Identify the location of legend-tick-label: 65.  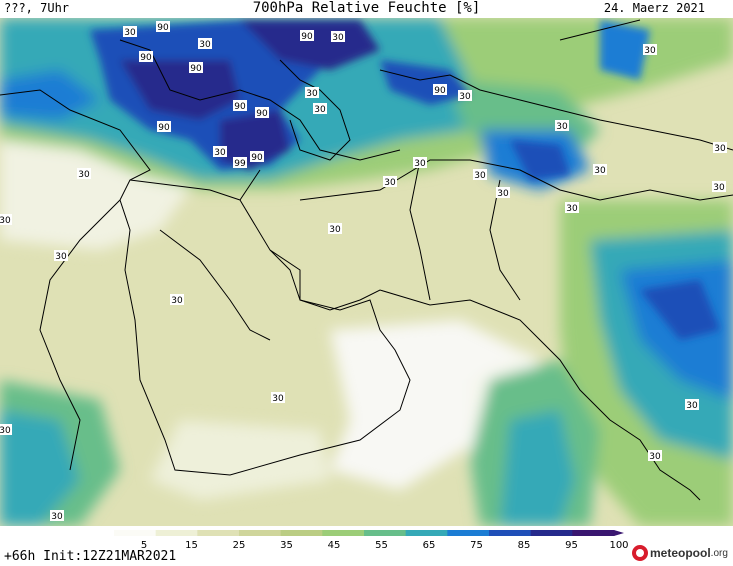
(429, 545).